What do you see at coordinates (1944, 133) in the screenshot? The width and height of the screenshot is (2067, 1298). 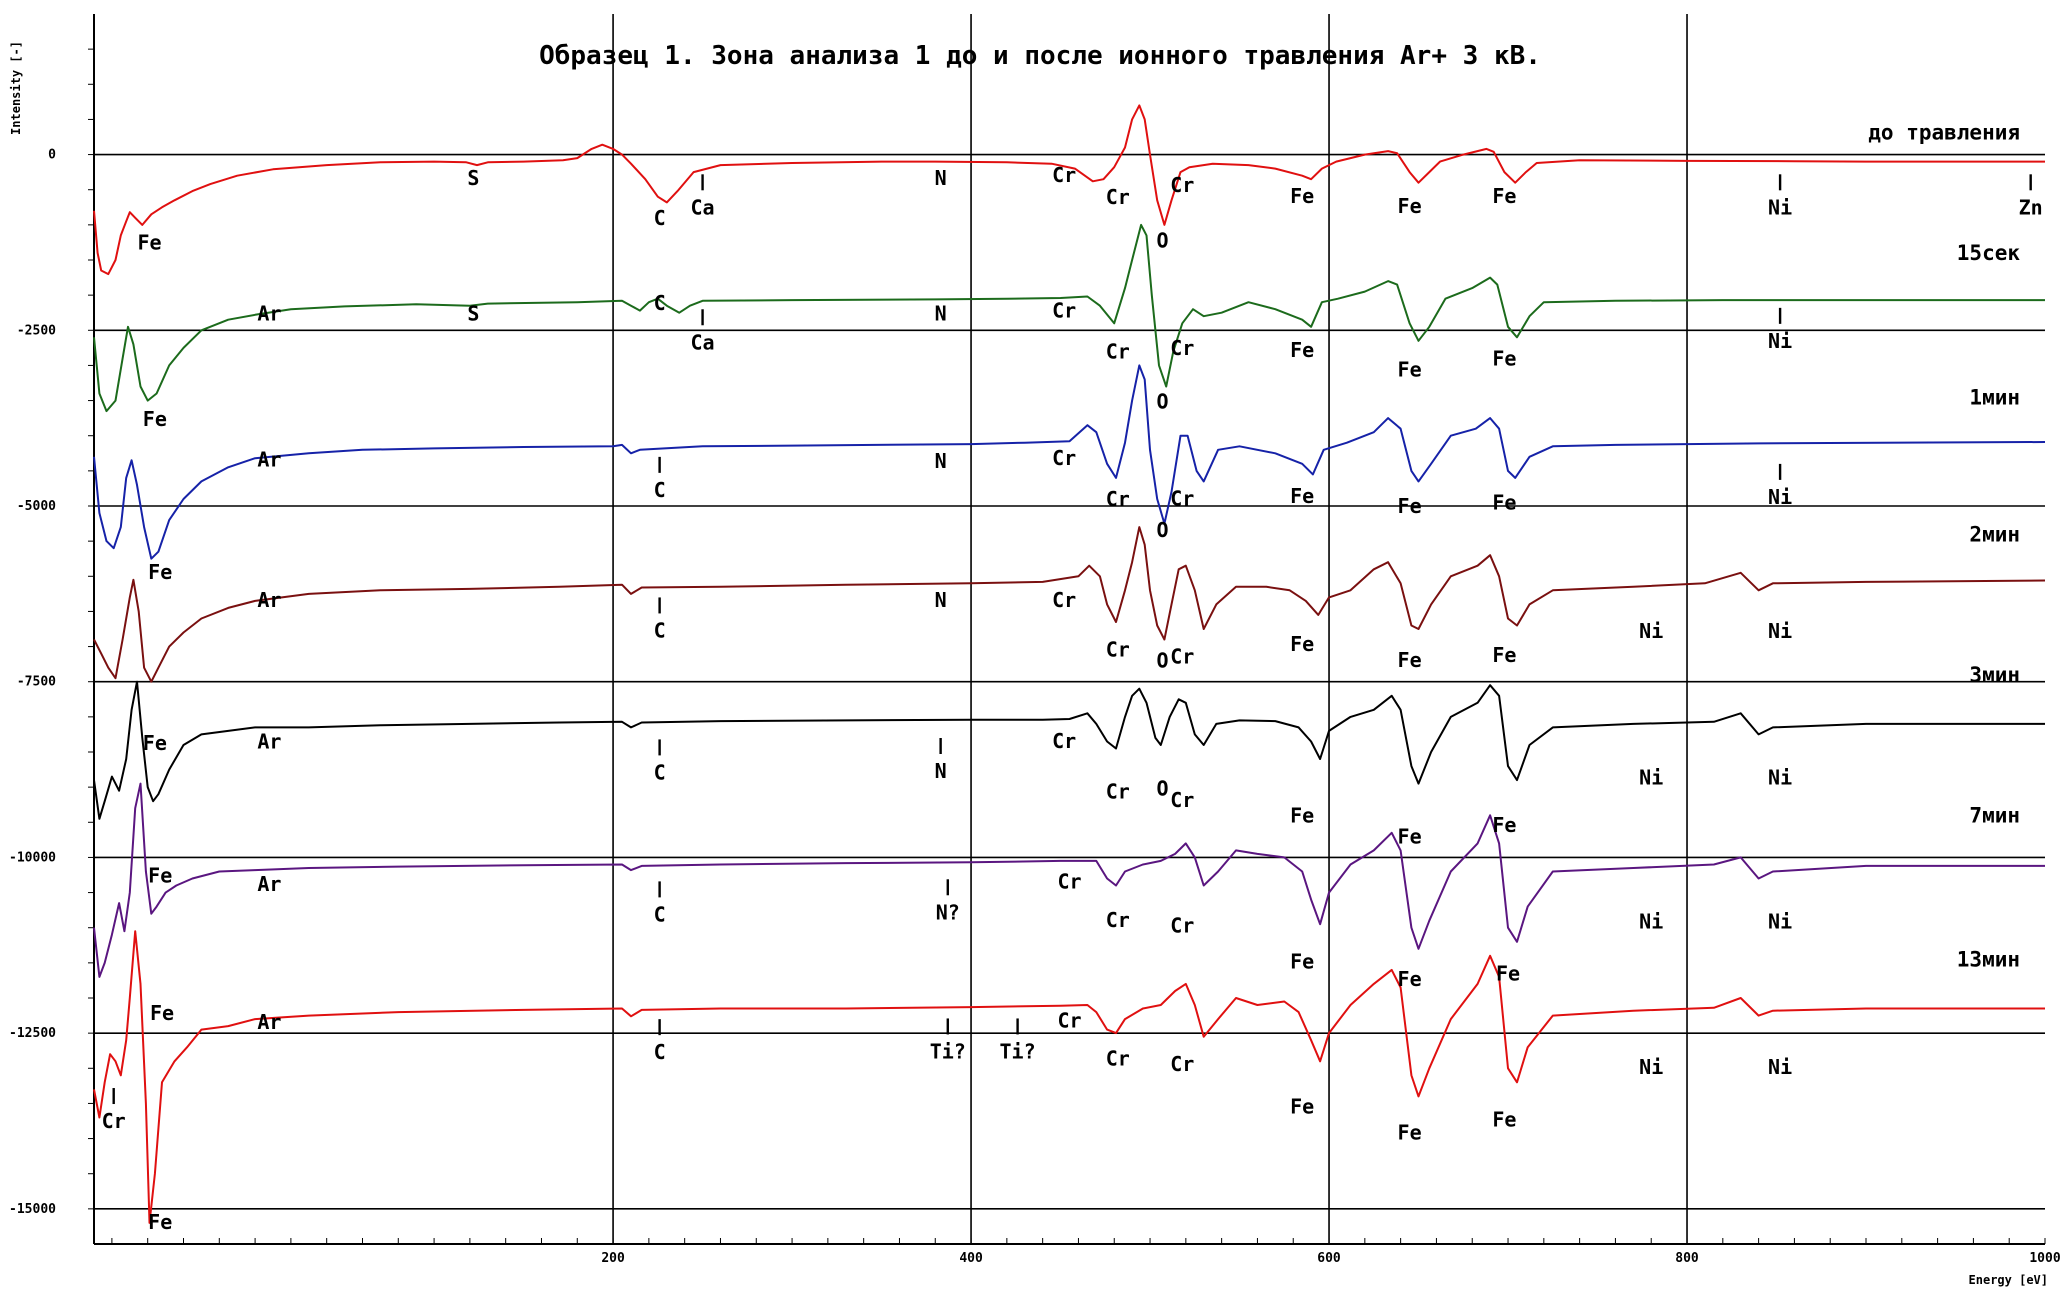 I see `series-label: до травления` at bounding box center [1944, 133].